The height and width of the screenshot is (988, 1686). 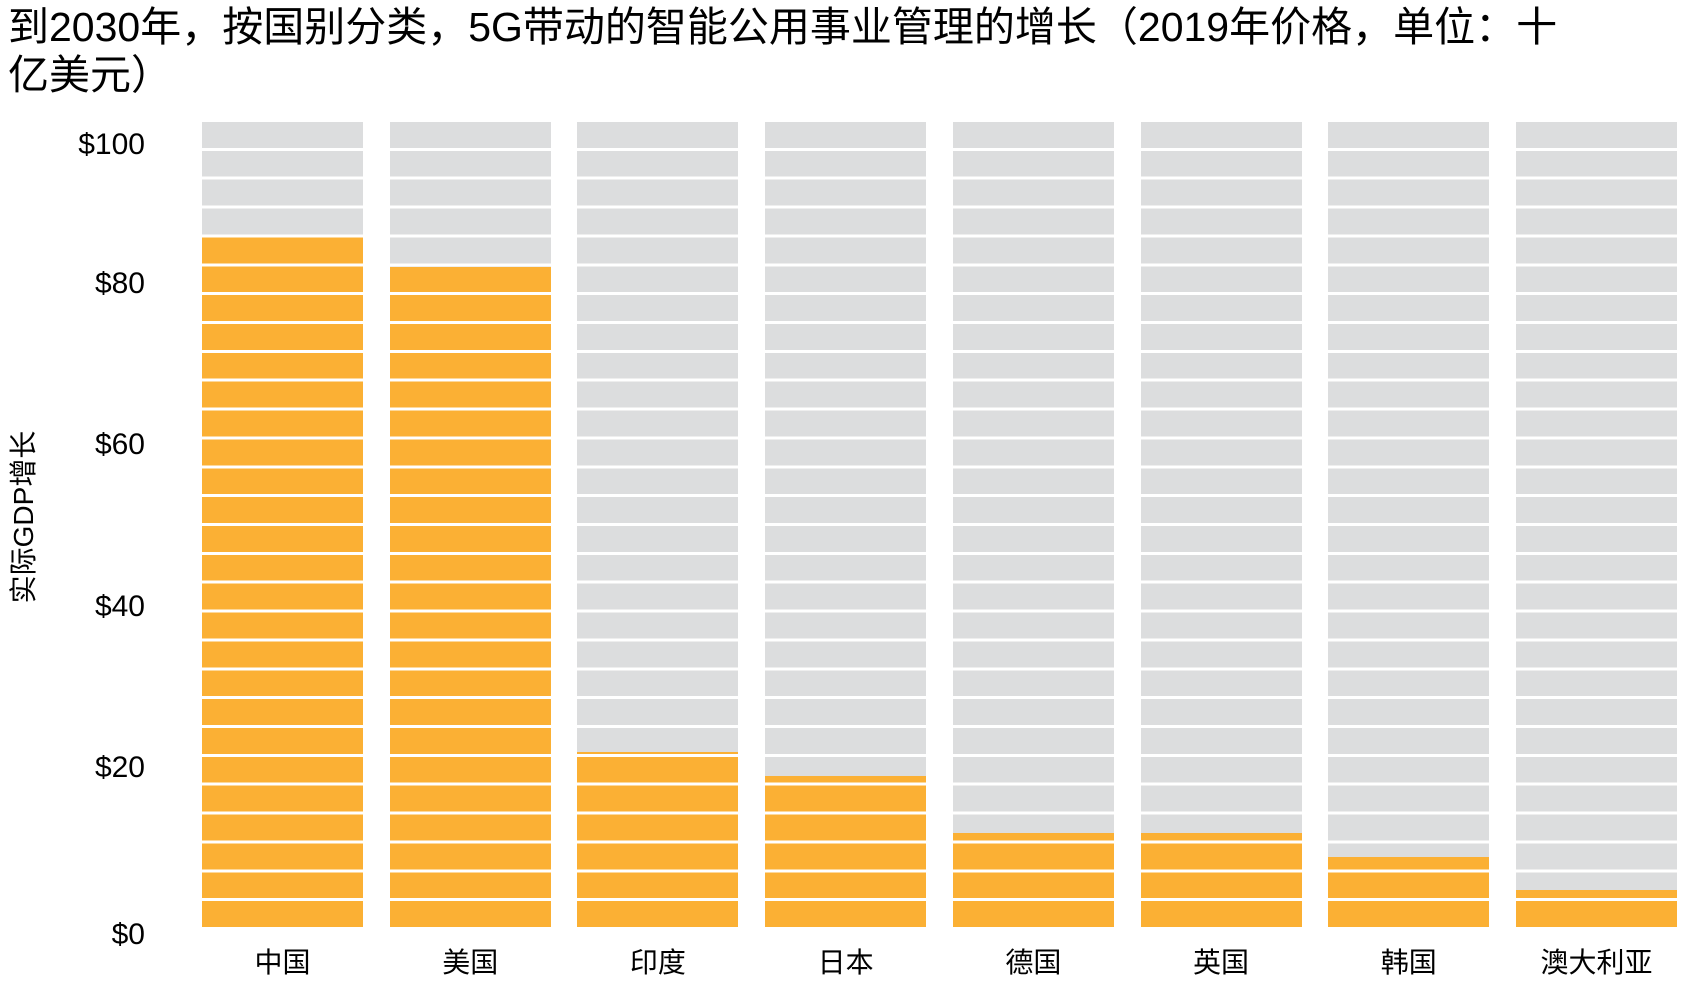 What do you see at coordinates (1033, 962) in the screenshot?
I see `x-label-4: 德国` at bounding box center [1033, 962].